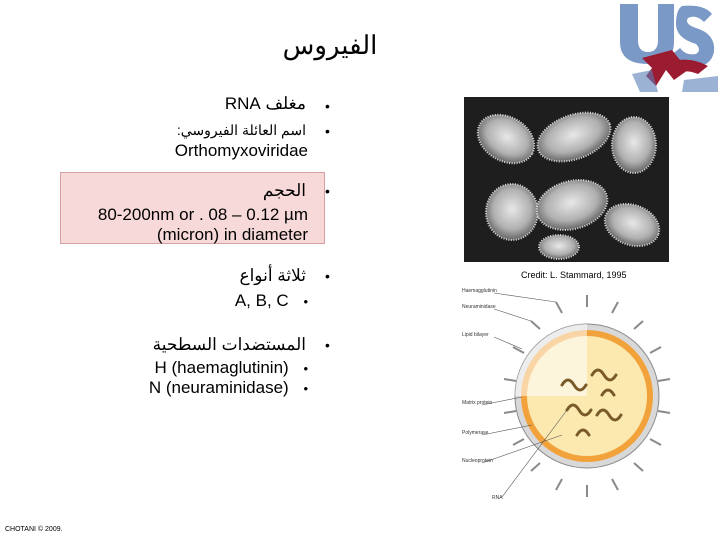 This screenshot has height=540, width=720. I want to click on size-value-line2: (micron) in diameter, so click(232, 234).